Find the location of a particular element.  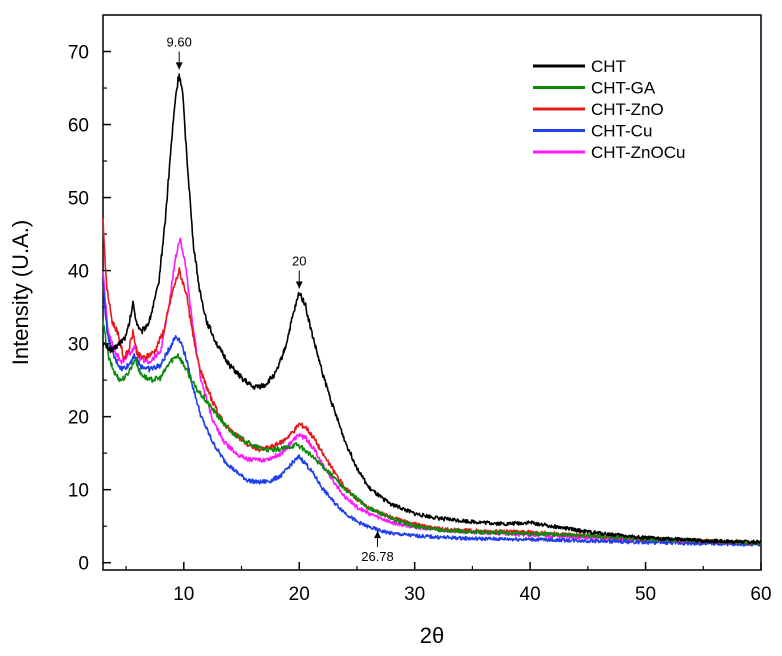

y-tick-label: 40 is located at coordinates (78, 272).